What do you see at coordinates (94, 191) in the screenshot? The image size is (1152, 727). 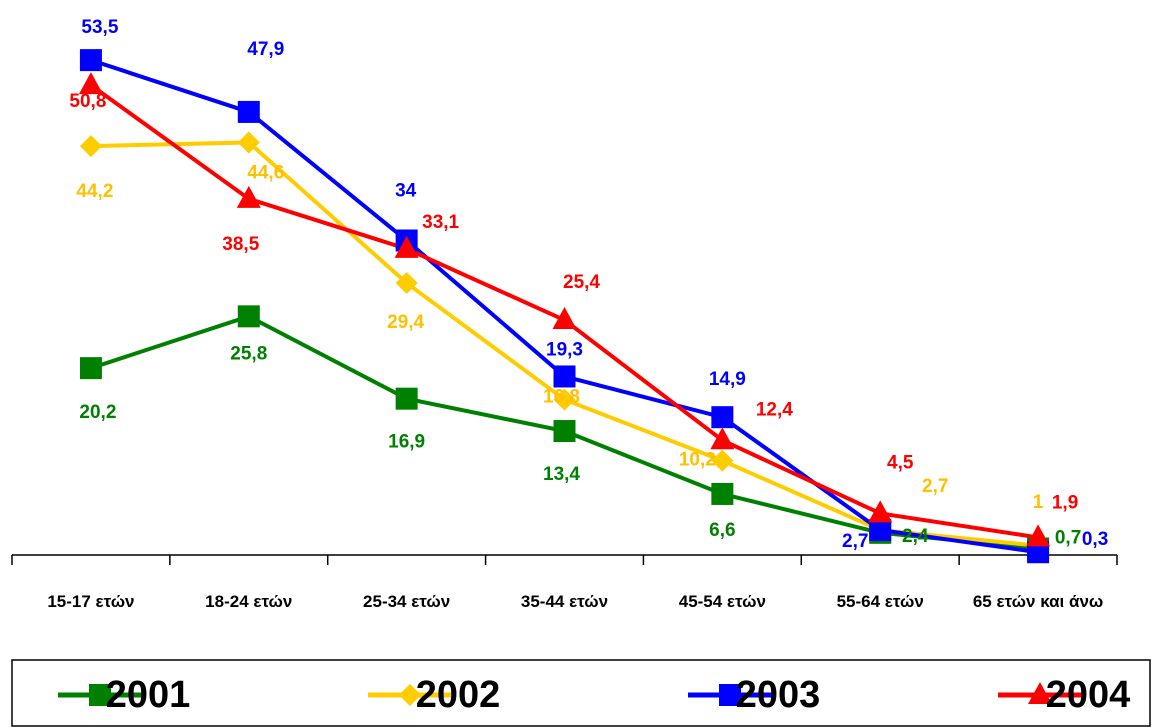 I see `data-label: 44,2` at bounding box center [94, 191].